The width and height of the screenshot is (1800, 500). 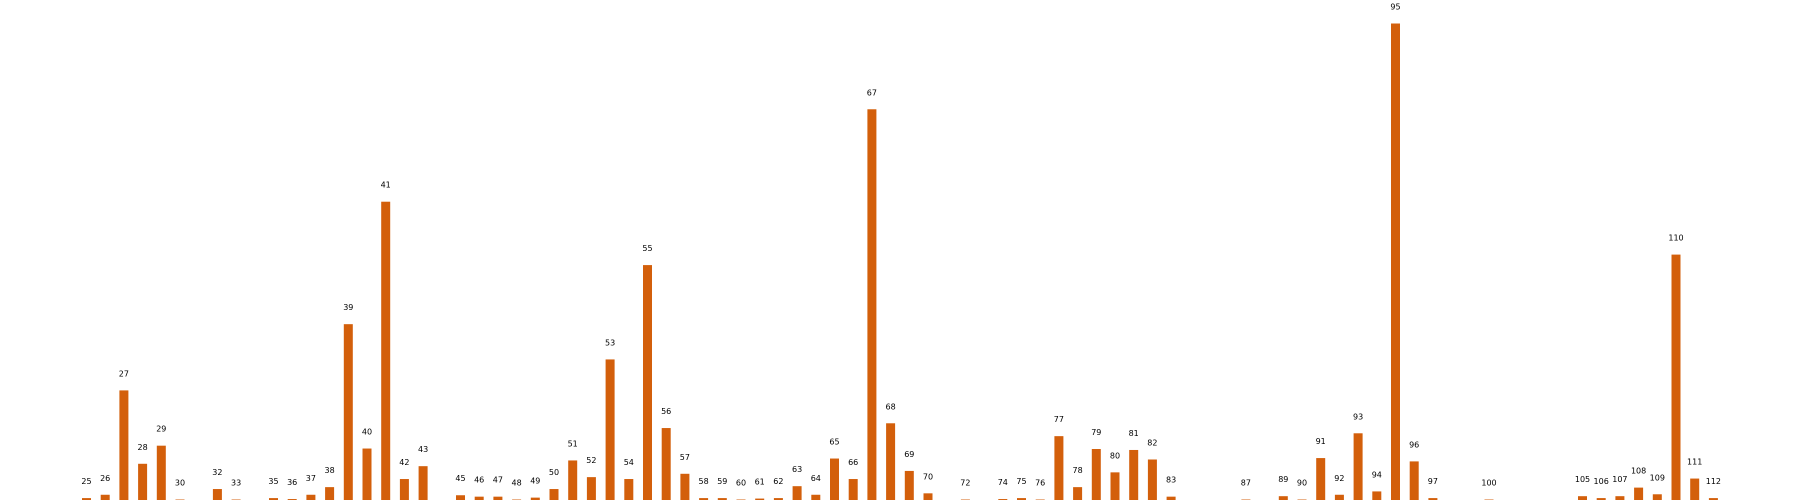 I want to click on bar-label: 108, so click(x=1638, y=471).